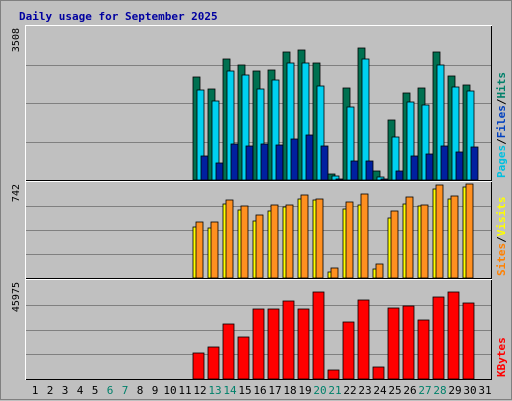 Image resolution: width=512 pixels, height=401 pixels. I want to click on legend-item: Visits, so click(501, 217).